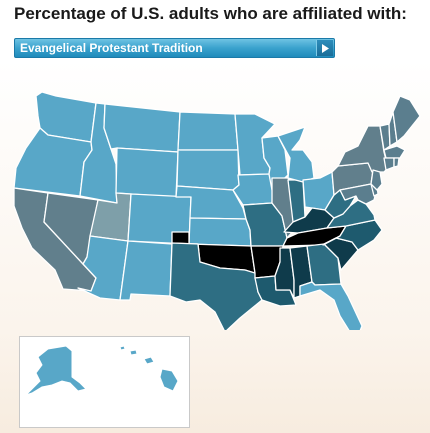 This screenshot has width=430, height=433. Describe the element at coordinates (394, 152) in the screenshot. I see `state-ma` at that location.